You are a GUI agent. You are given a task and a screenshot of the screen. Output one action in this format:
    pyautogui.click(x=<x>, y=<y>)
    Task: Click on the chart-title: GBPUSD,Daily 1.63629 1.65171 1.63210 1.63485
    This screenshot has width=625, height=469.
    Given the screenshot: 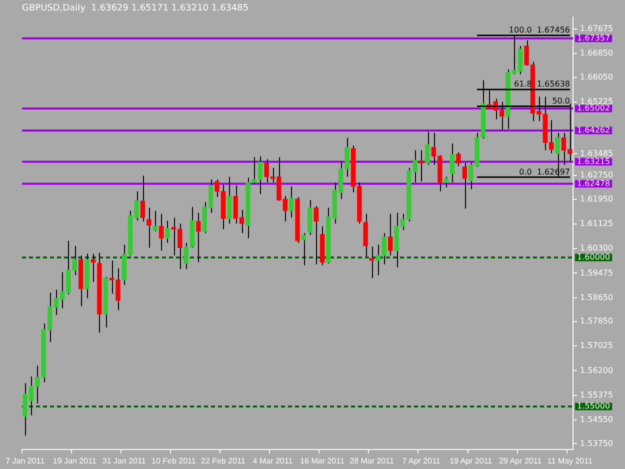 What is the action you would take?
    pyautogui.click(x=135, y=9)
    